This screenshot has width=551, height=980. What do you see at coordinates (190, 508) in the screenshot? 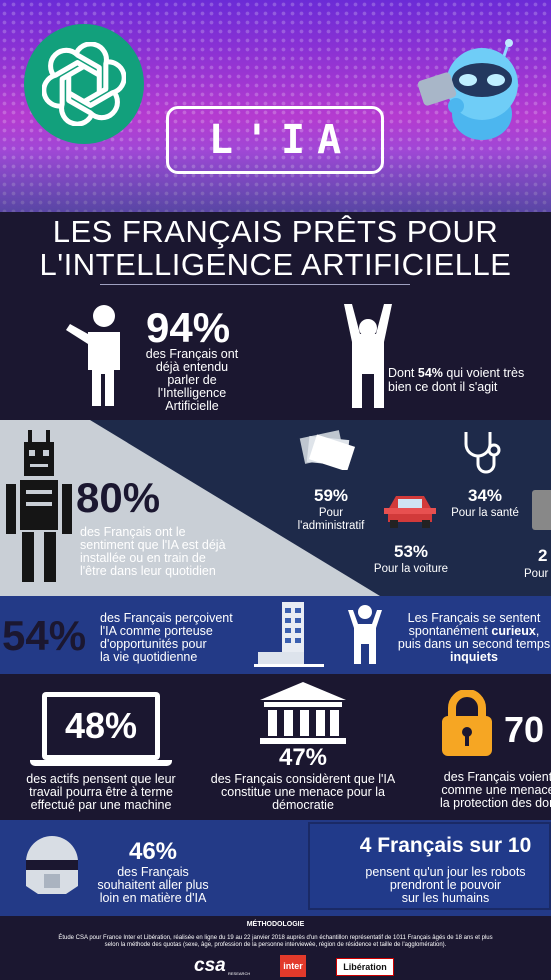
I see `section-diagonal` at bounding box center [190, 508].